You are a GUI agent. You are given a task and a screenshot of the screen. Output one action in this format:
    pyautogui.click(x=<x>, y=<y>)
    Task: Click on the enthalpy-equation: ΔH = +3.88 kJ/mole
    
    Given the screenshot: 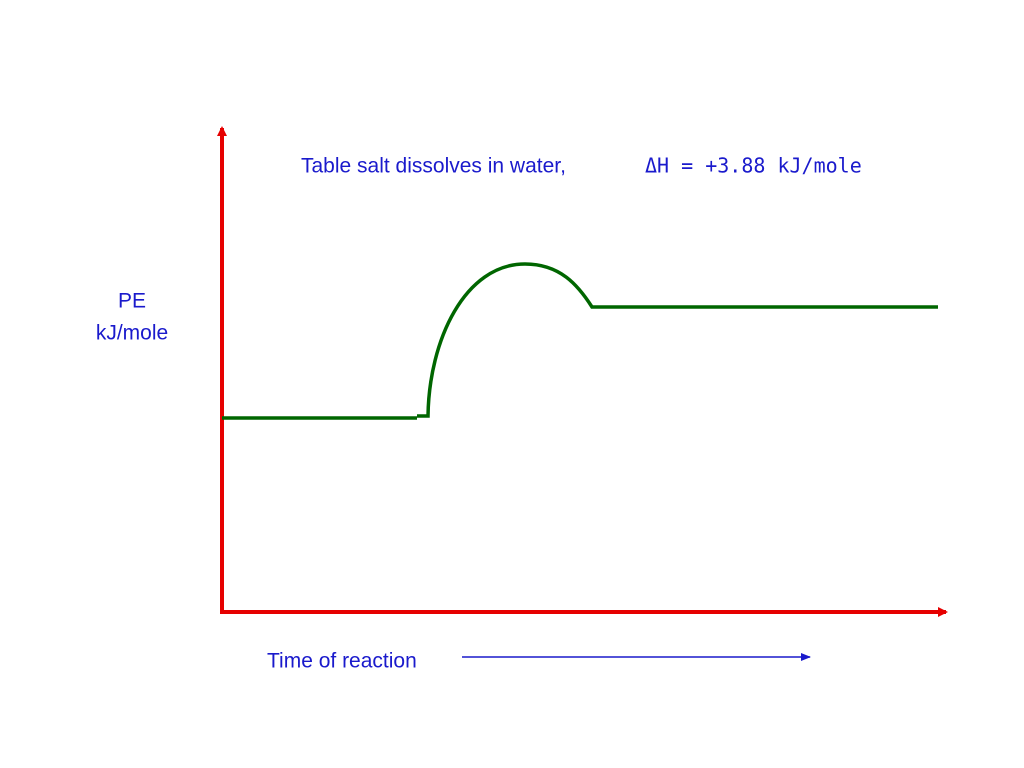 What is the action you would take?
    pyautogui.click(x=753, y=166)
    